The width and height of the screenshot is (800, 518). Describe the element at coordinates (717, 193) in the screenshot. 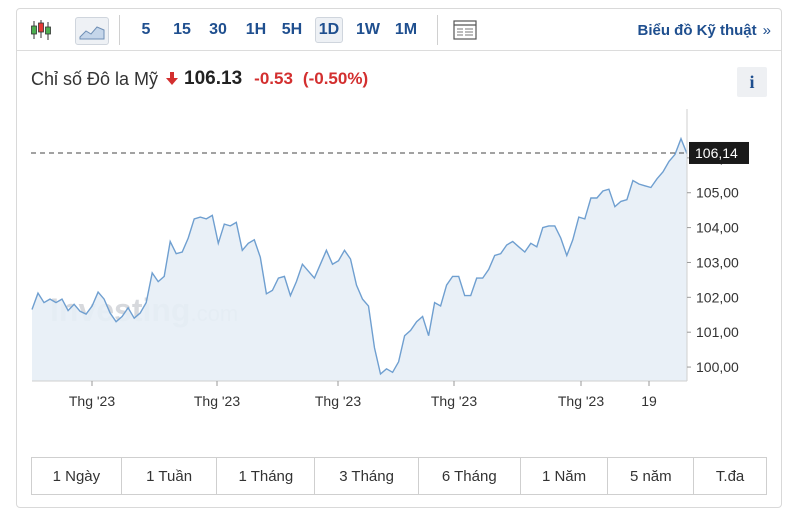

I see `y-tick-label: 105,00` at that location.